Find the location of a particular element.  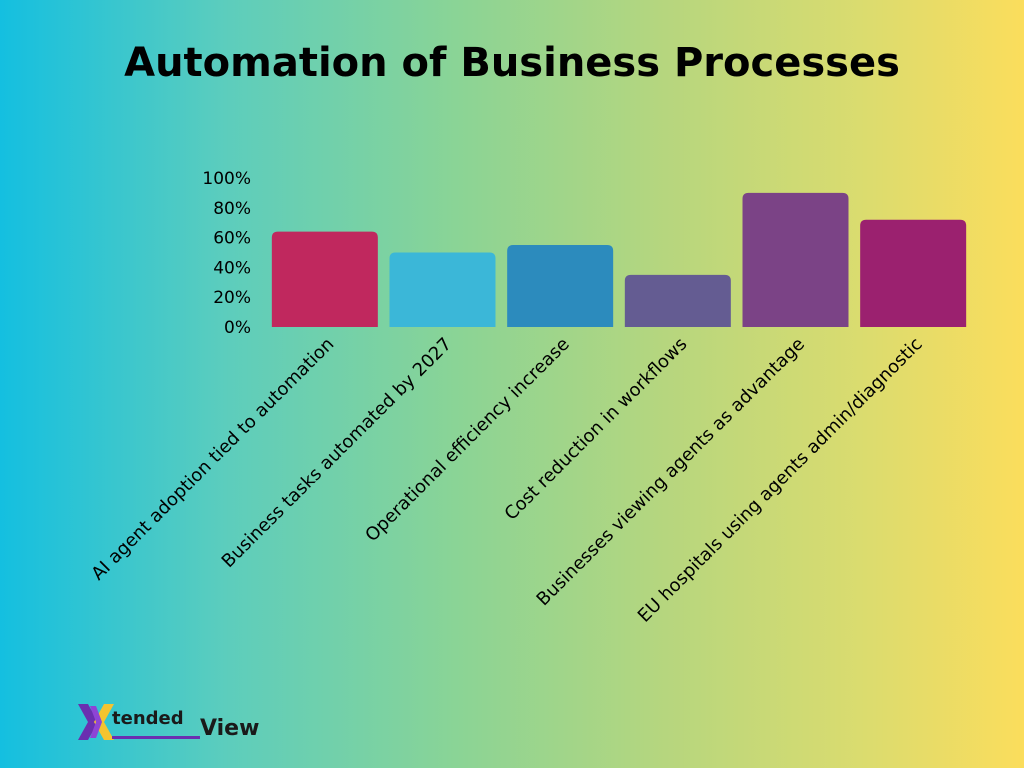

logo-word-view: View is located at coordinates (230, 728).